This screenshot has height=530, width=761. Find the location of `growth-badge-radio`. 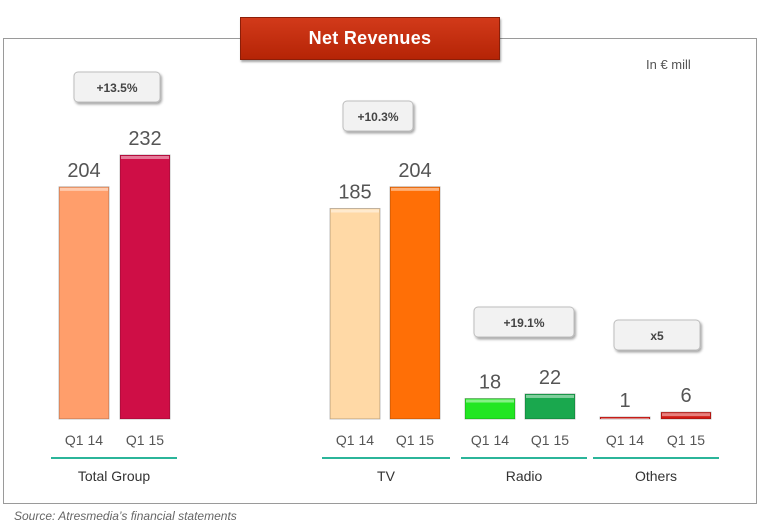

growth-badge-radio is located at coordinates (524, 322).